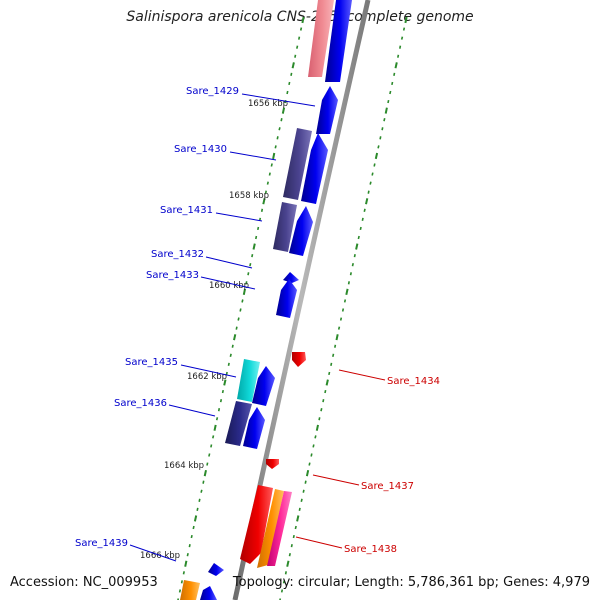  Describe the element at coordinates (268, 104) in the screenshot. I see `kbp-label: 1656 kbp` at that location.